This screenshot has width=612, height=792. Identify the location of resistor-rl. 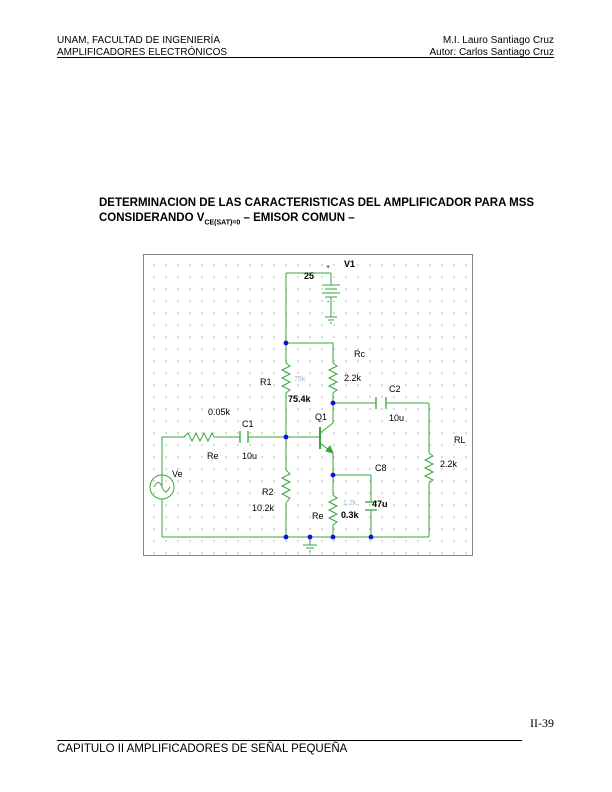
(429, 468).